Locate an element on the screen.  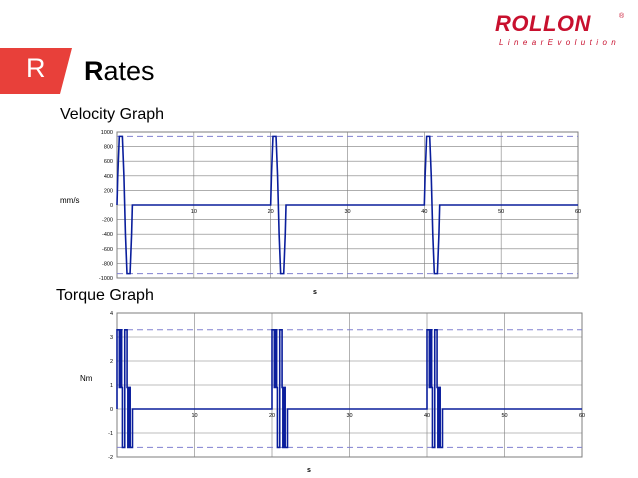
velocity-y-axis-label: mm/s is located at coordinates (70, 200).